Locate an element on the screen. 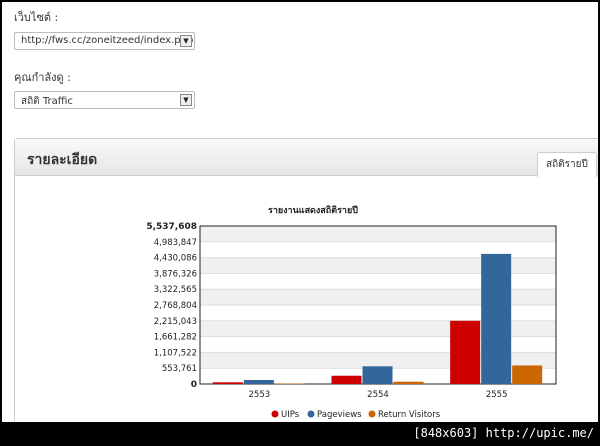 The width and height of the screenshot is (600, 446). y-tick-label: 1,107,522 is located at coordinates (175, 353).